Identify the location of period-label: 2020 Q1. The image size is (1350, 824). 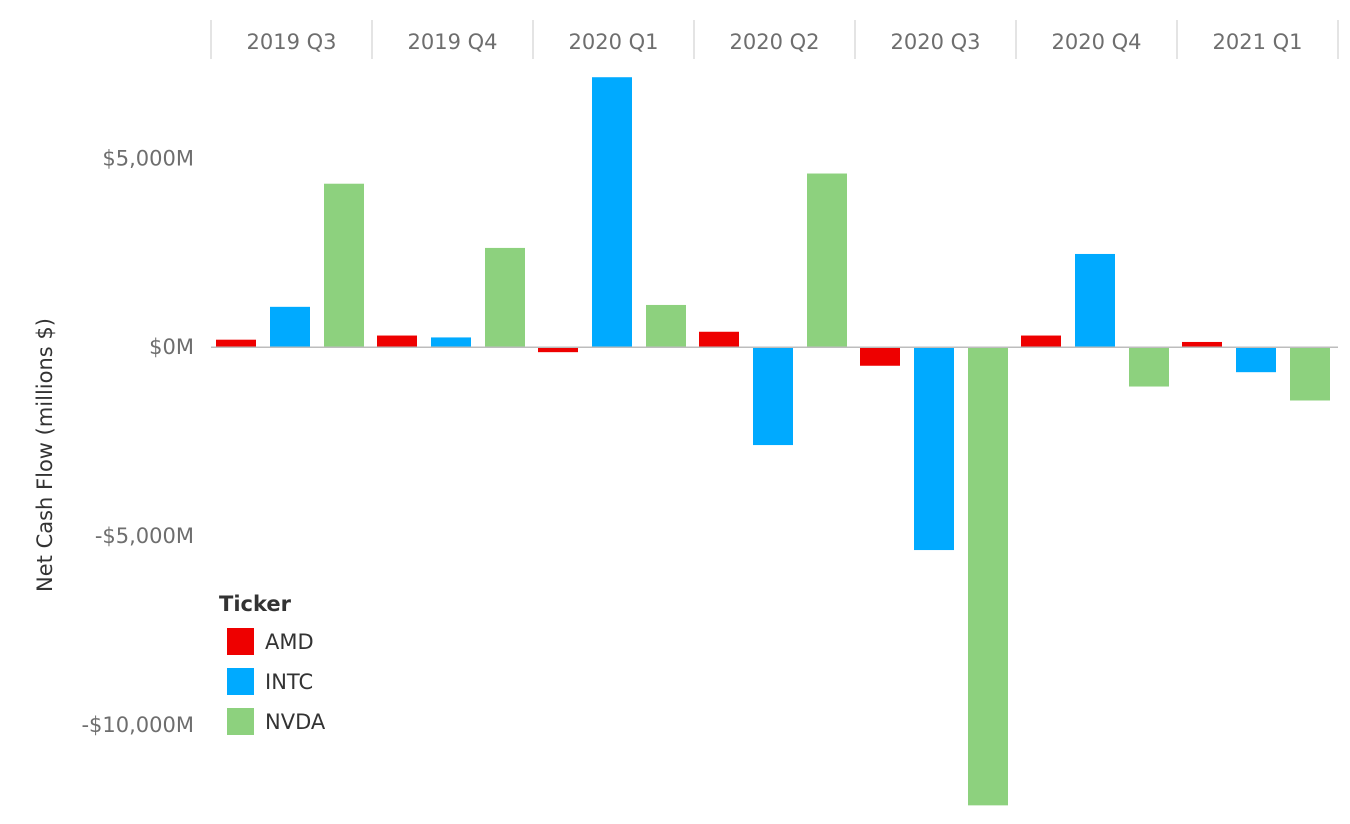
(613, 42).